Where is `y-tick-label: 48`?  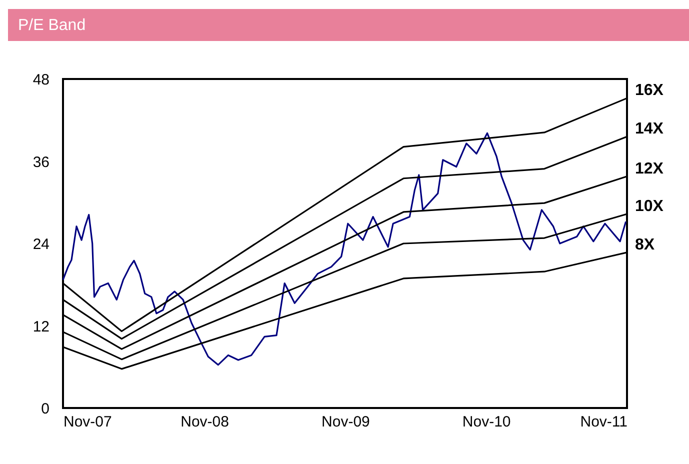
y-tick-label: 48 is located at coordinates (41, 80).